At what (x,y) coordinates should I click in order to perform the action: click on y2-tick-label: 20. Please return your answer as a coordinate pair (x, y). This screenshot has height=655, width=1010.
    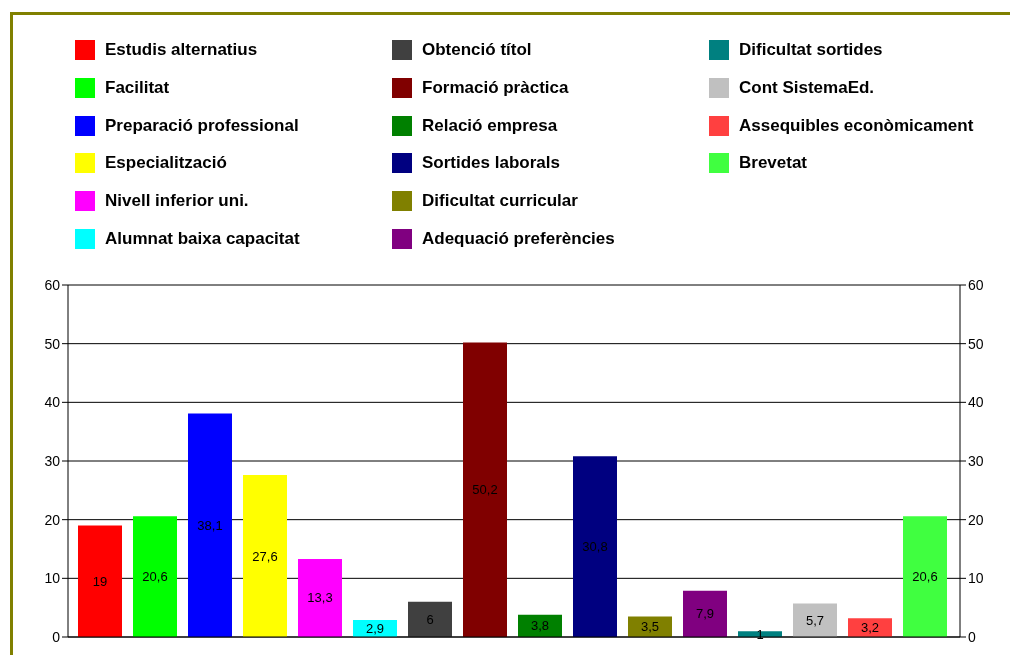
    Looking at the image, I should click on (976, 519).